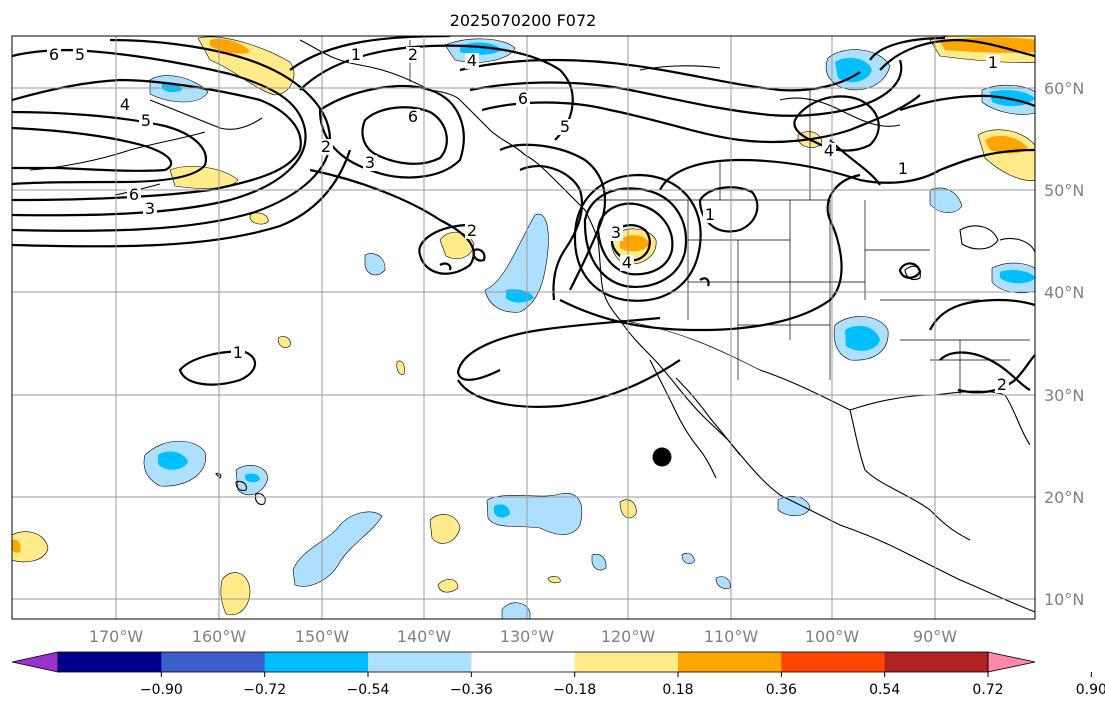 This screenshot has width=1105, height=712. Describe the element at coordinates (116, 636) in the screenshot. I see `lon-label: 170°W` at that location.